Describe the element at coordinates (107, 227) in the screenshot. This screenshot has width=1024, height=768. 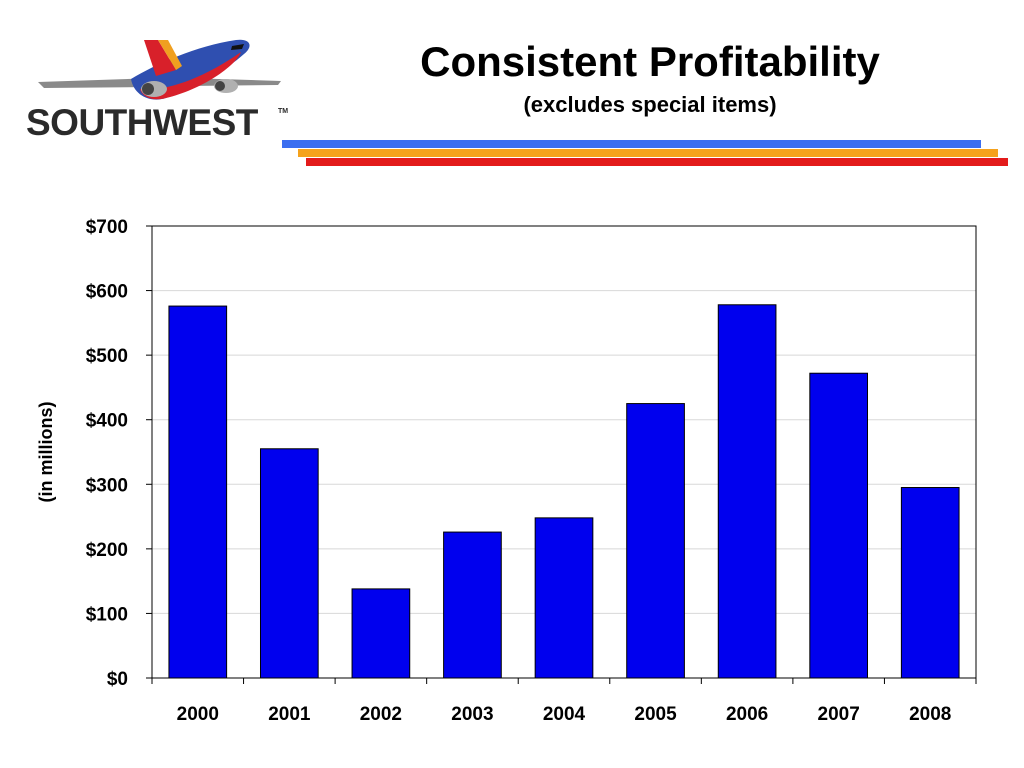
I see `y-tick-label: $700` at that location.